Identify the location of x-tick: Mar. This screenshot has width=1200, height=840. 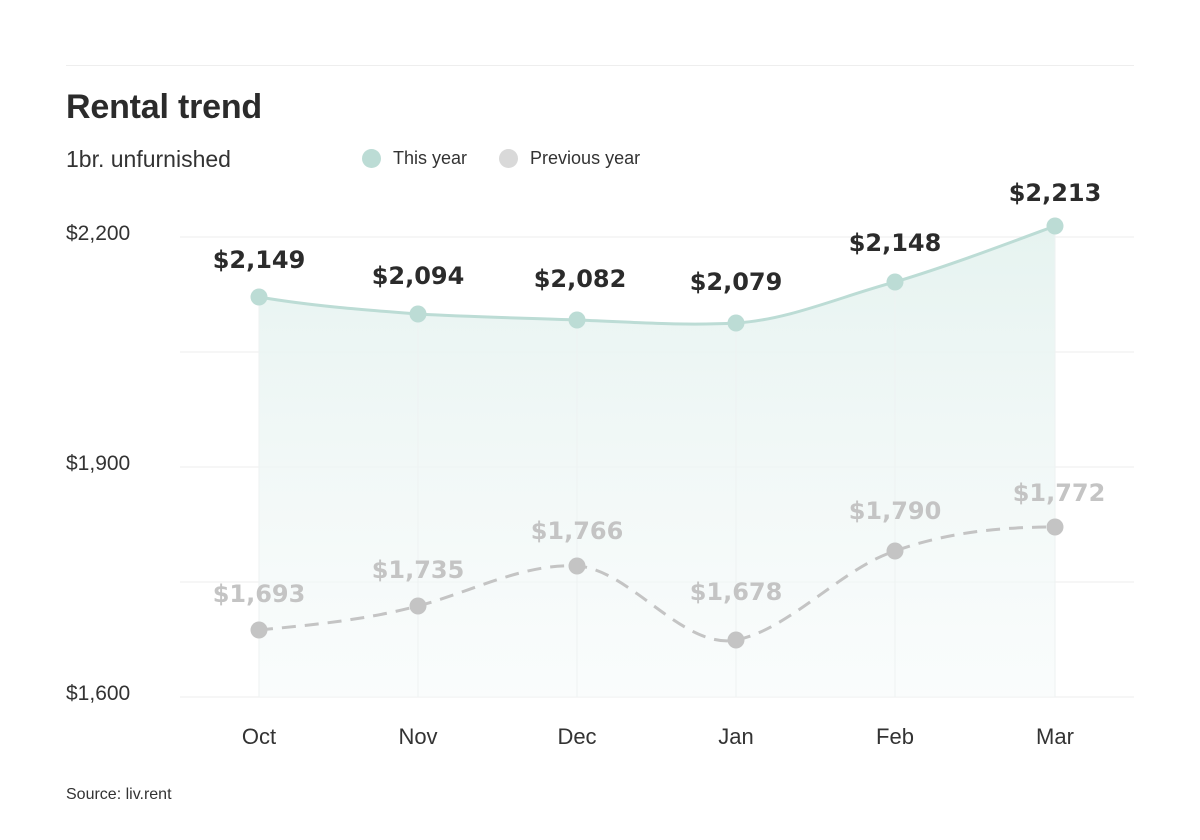
(1055, 736).